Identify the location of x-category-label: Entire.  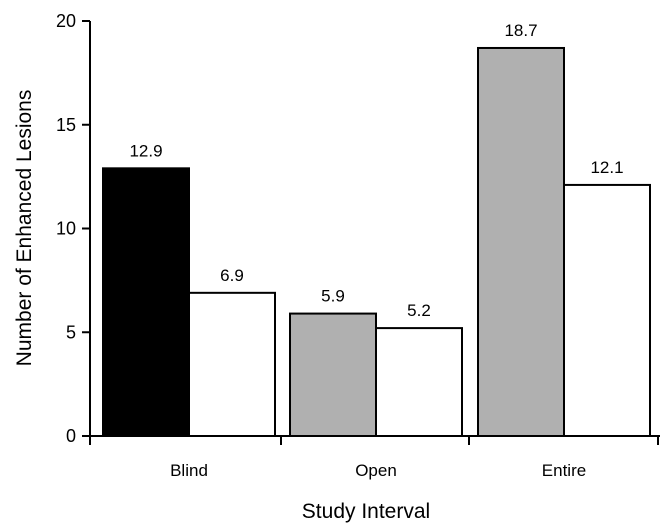
(564, 470).